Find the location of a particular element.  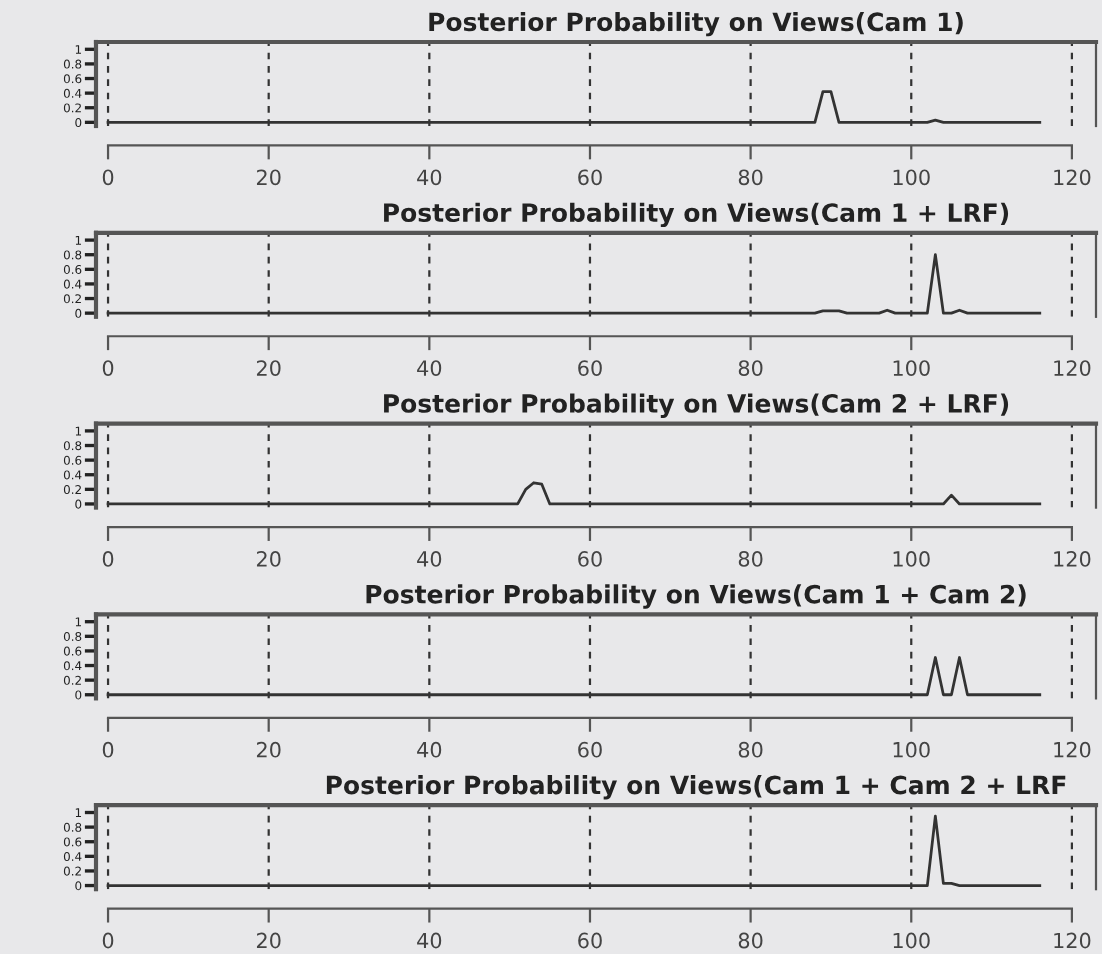

chart-title: Posterior Probability on Views(Cam 1 + Cam 2 + LRF is located at coordinates (696, 787).